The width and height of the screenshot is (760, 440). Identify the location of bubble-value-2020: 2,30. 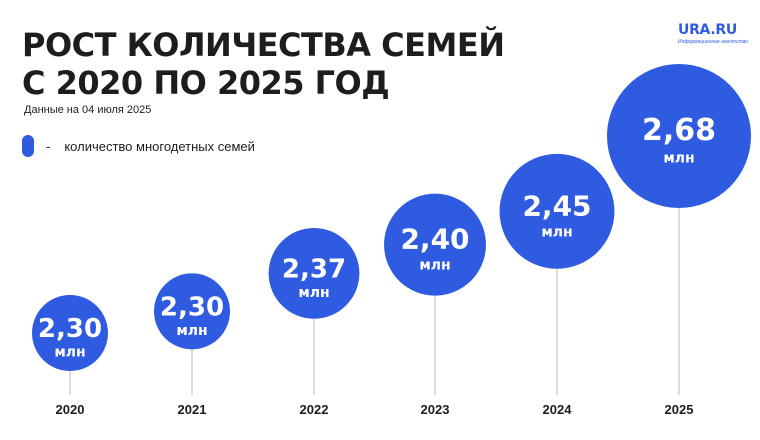
(70, 329).